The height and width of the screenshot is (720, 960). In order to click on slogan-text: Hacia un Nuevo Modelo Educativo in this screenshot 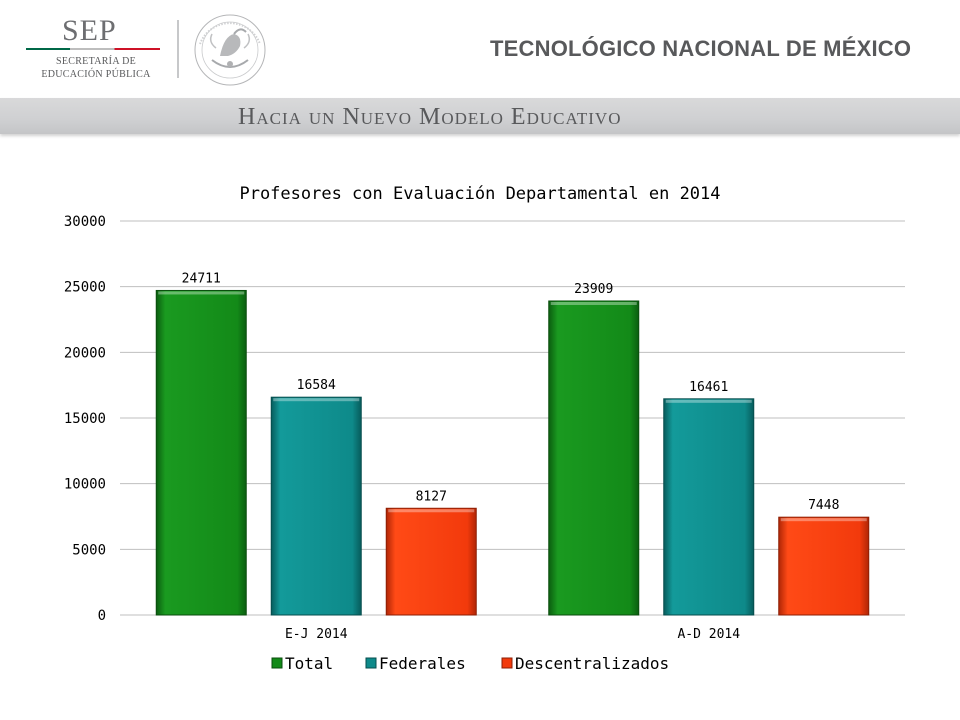, I will do `click(430, 117)`.